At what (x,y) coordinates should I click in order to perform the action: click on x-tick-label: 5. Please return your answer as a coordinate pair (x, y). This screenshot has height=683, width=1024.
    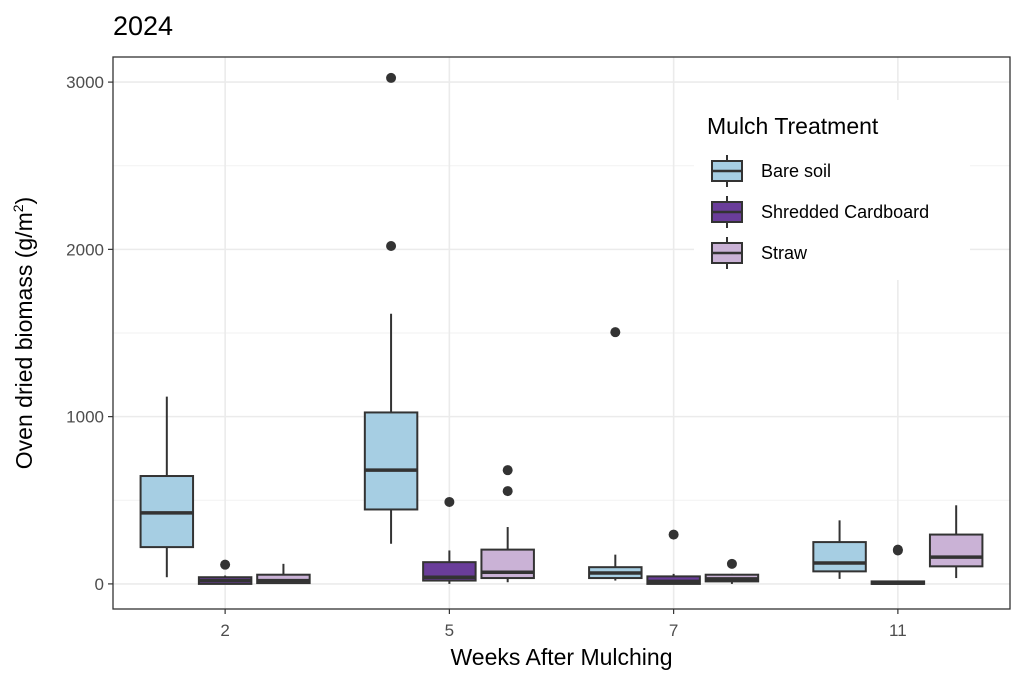
    Looking at the image, I should click on (449, 630).